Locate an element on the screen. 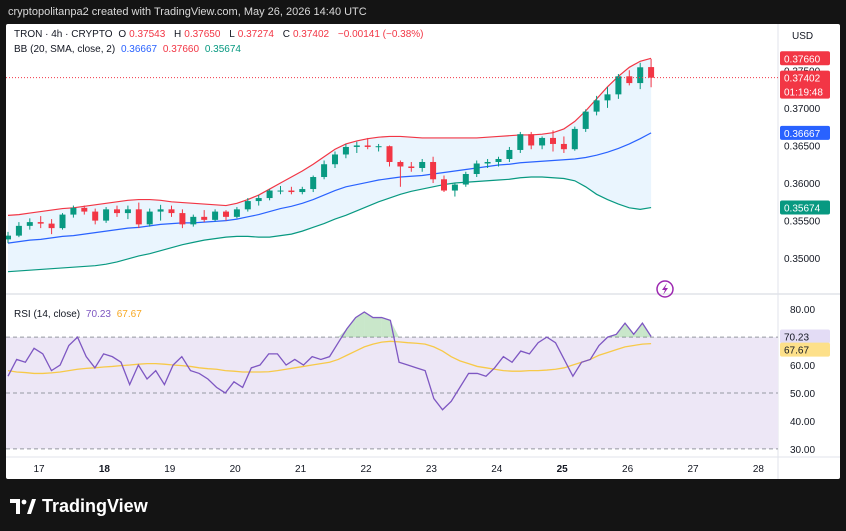 The width and height of the screenshot is (846, 531). rsi-tick-label: 50.00 is located at coordinates (802, 394).